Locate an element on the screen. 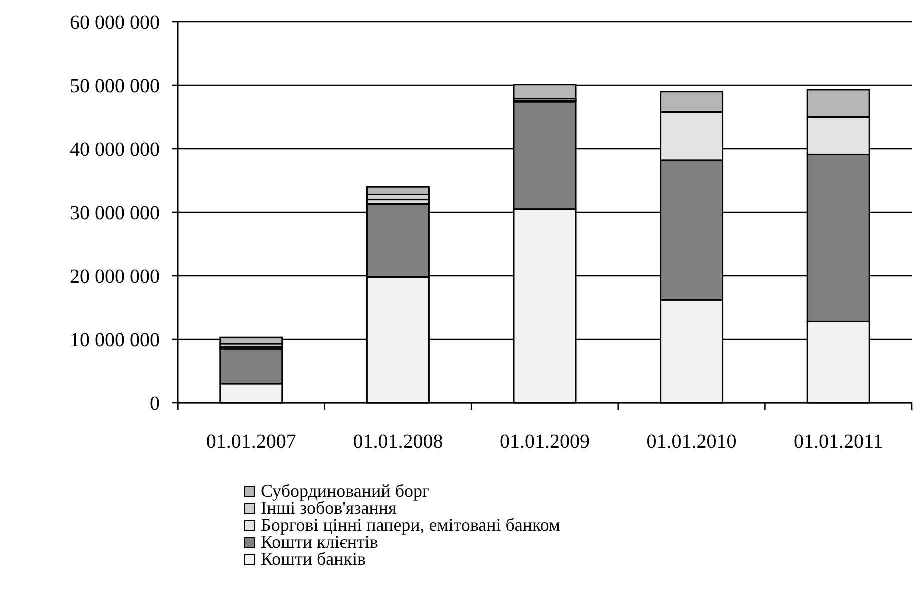 The height and width of the screenshot is (593, 923). y-tick-label: 20 000 000 is located at coordinates (115, 277).